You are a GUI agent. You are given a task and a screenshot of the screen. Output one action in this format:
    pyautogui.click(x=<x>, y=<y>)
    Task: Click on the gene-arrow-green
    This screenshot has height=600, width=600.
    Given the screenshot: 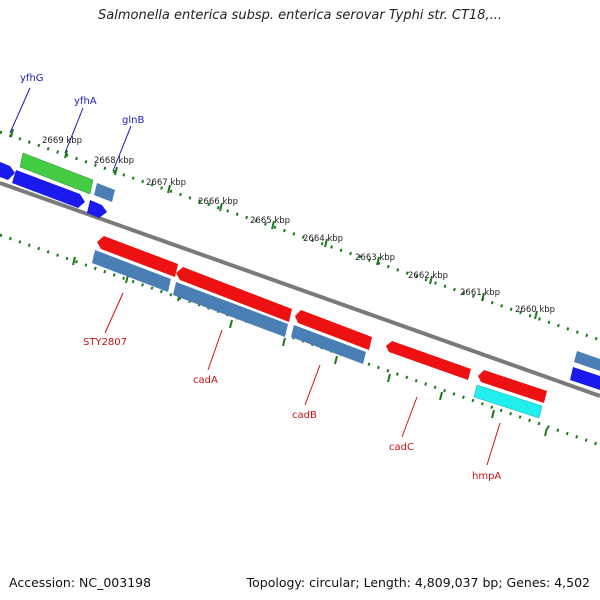 What is the action you would take?
    pyautogui.click(x=56, y=173)
    